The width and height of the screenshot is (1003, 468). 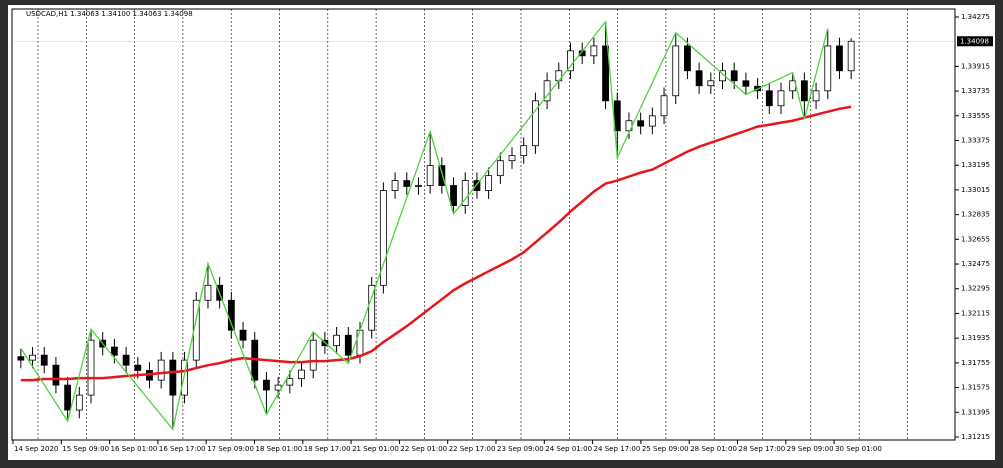 What do you see at coordinates (975, 91) in the screenshot?
I see `y-tick-label: 1.33735` at bounding box center [975, 91].